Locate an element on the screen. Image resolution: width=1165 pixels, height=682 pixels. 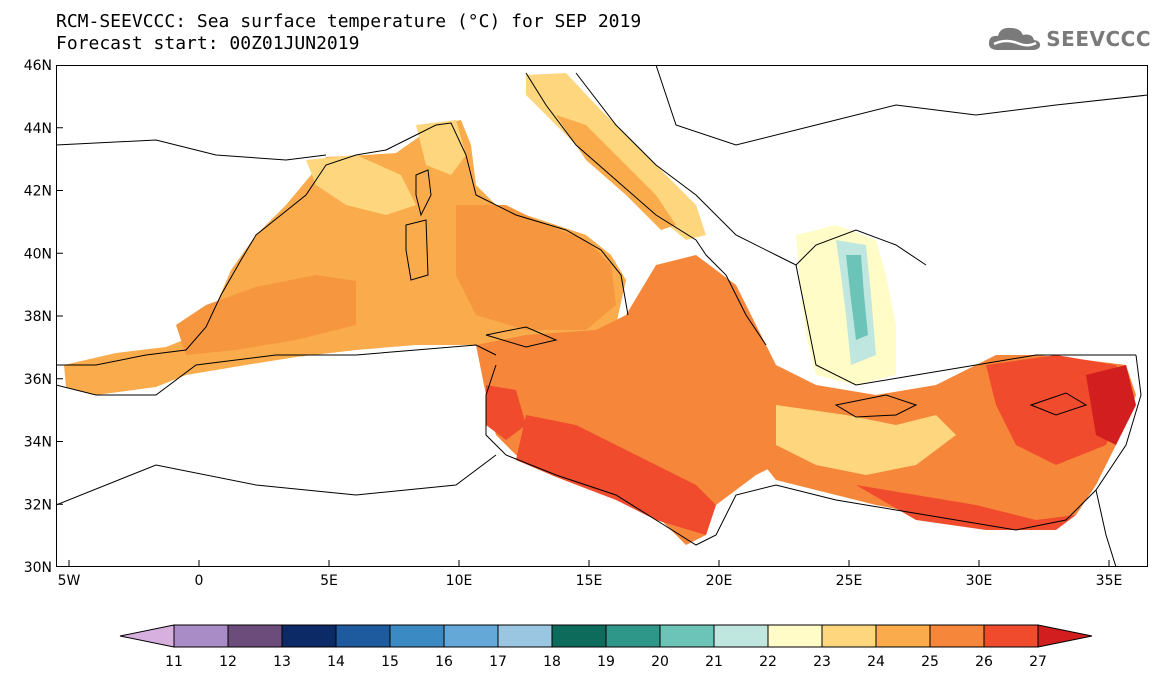
lon-tick-label-1: 0 is located at coordinates (199, 581).